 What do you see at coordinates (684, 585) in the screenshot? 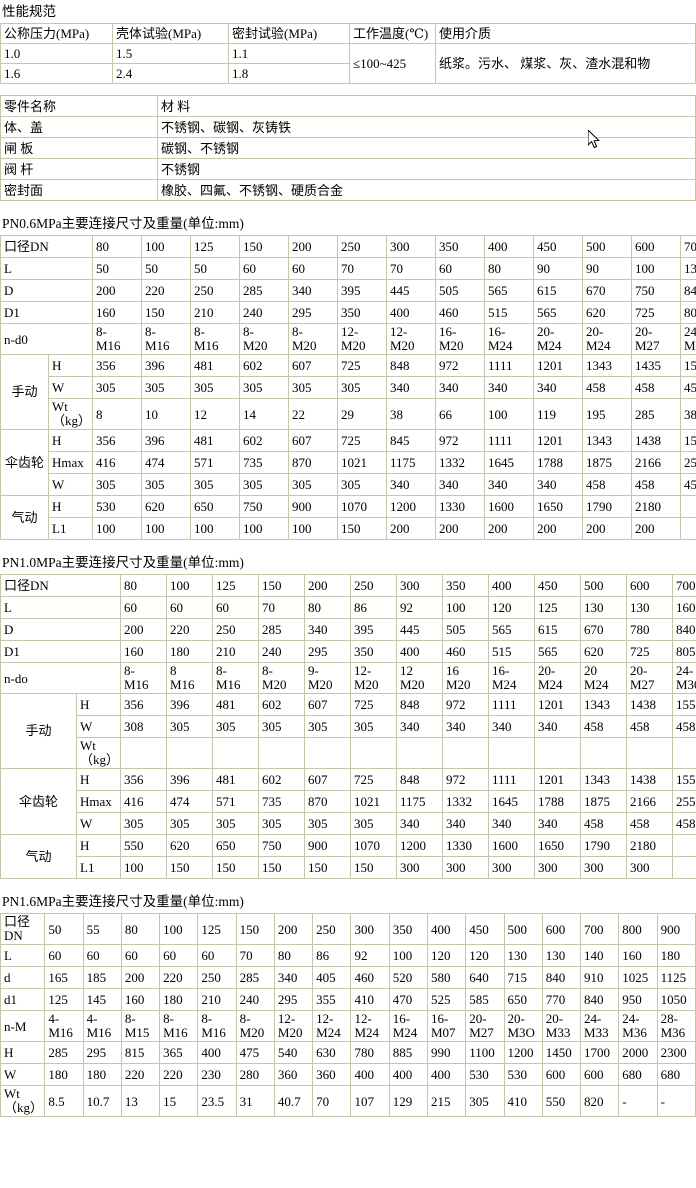
I see `header-dn-value: 700` at bounding box center [684, 585].